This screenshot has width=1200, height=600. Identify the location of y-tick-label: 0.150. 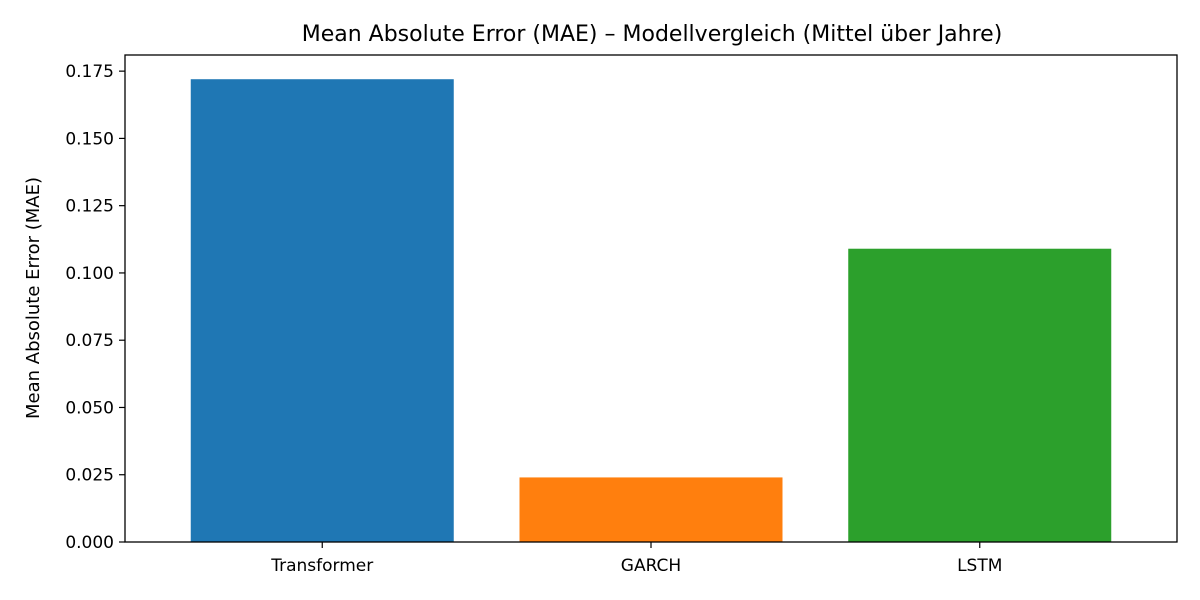
(89, 139).